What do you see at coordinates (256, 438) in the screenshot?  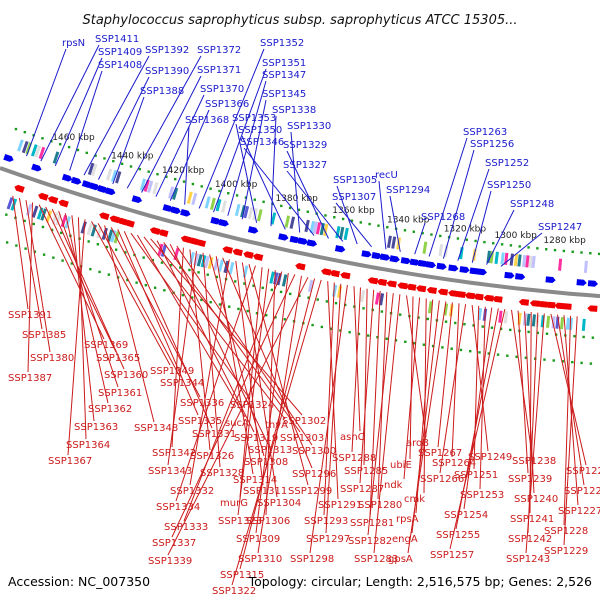 I see `bottom-gene-label: SSP1319` at bounding box center [256, 438].